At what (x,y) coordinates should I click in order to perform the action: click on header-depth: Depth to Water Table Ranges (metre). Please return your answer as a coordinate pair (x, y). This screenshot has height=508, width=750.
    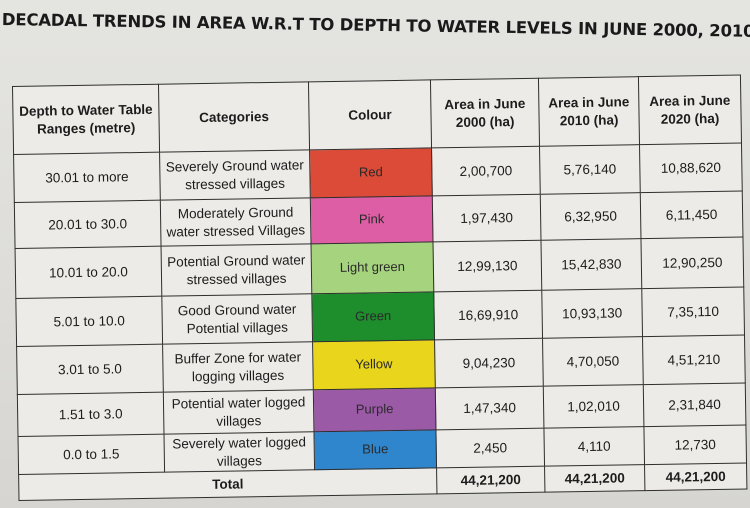
    Looking at the image, I should click on (86, 119).